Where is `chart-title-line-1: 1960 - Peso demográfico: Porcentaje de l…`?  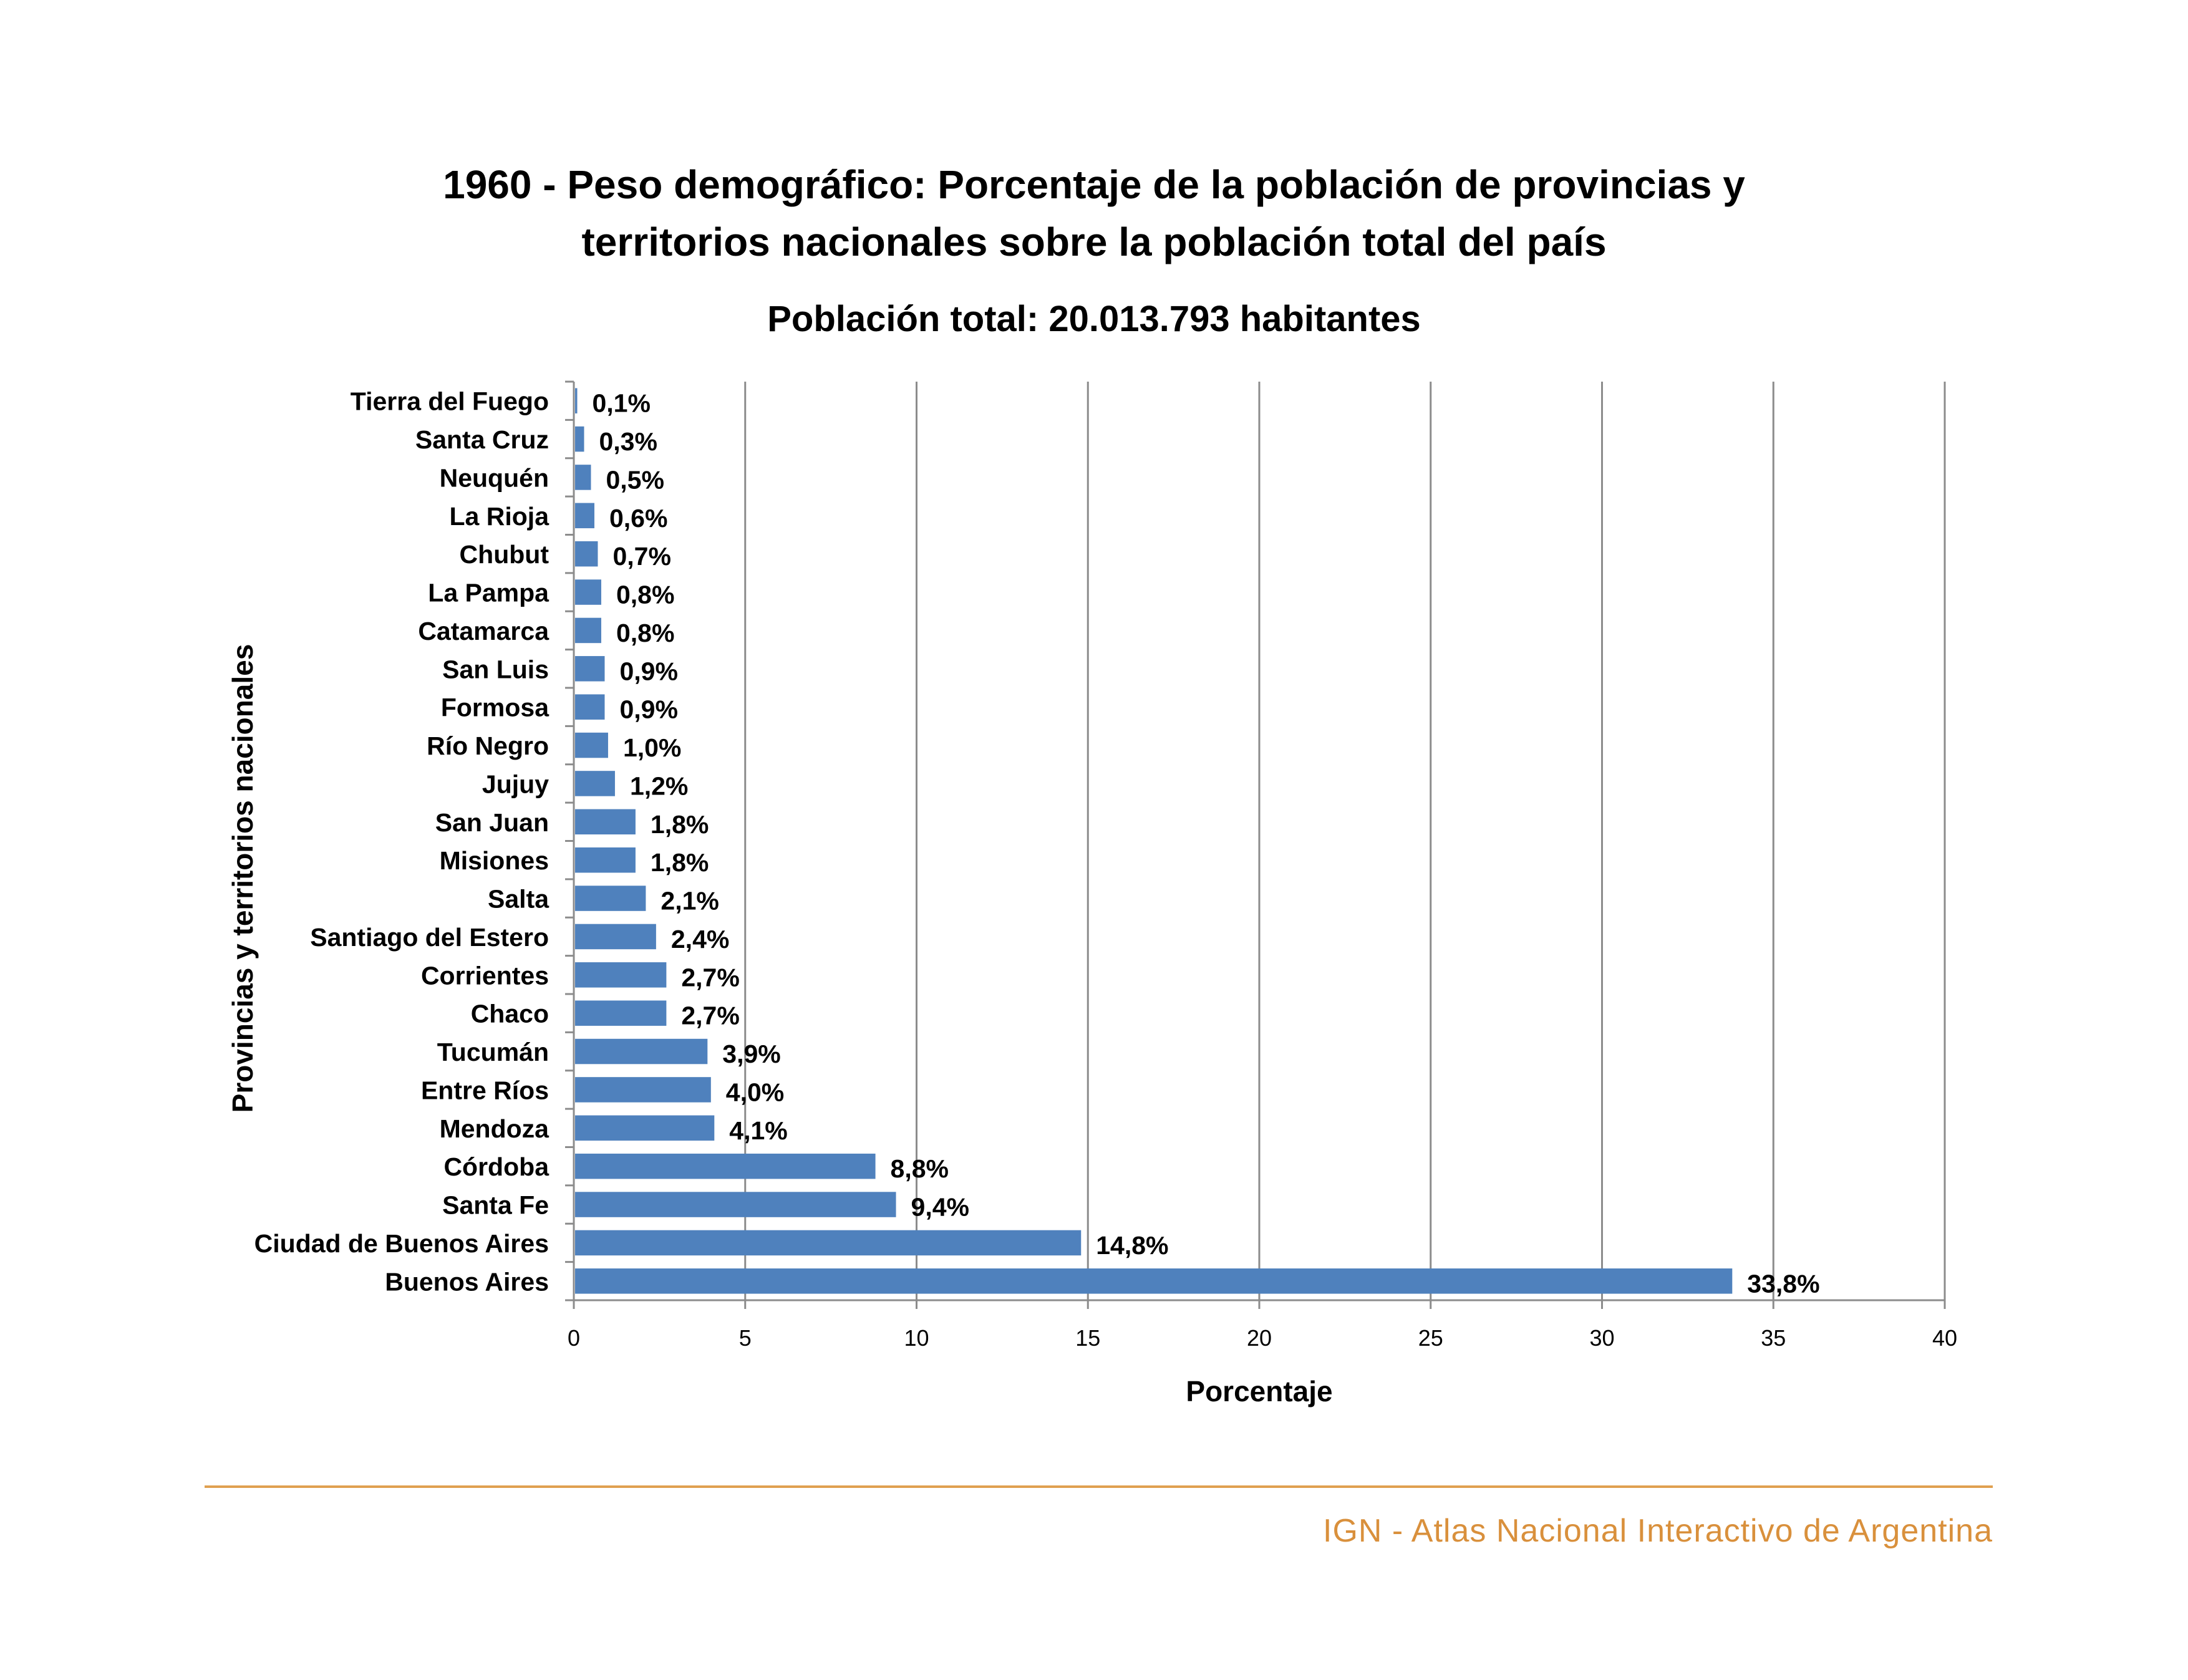
chart-title-line-1: 1960 - Peso demográfico: Porcentaje de l… is located at coordinates (1094, 184).